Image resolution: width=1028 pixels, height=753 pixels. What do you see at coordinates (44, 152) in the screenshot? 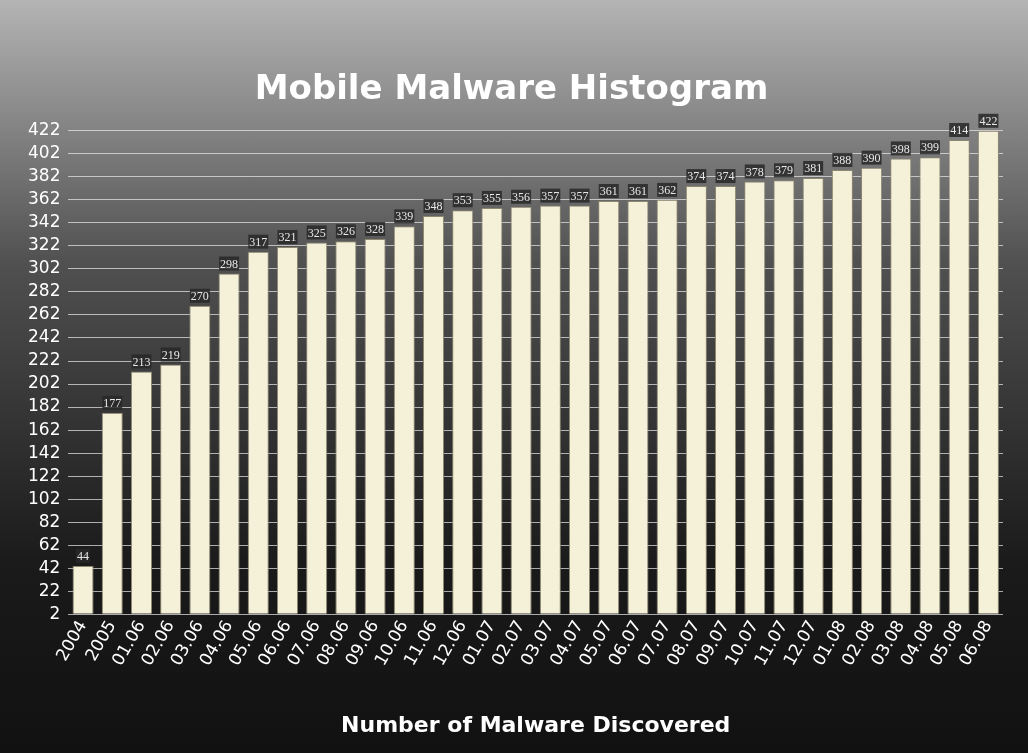
I see `y-tick-label: 402` at bounding box center [44, 152].